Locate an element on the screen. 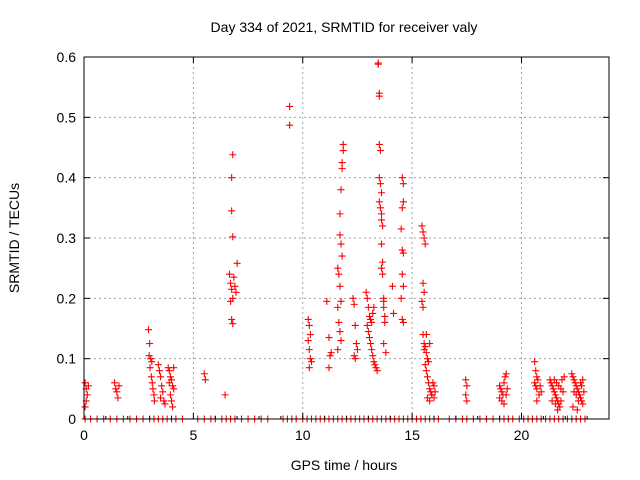 This screenshot has height=480, width=640. x-tick-label: 10 is located at coordinates (303, 435).